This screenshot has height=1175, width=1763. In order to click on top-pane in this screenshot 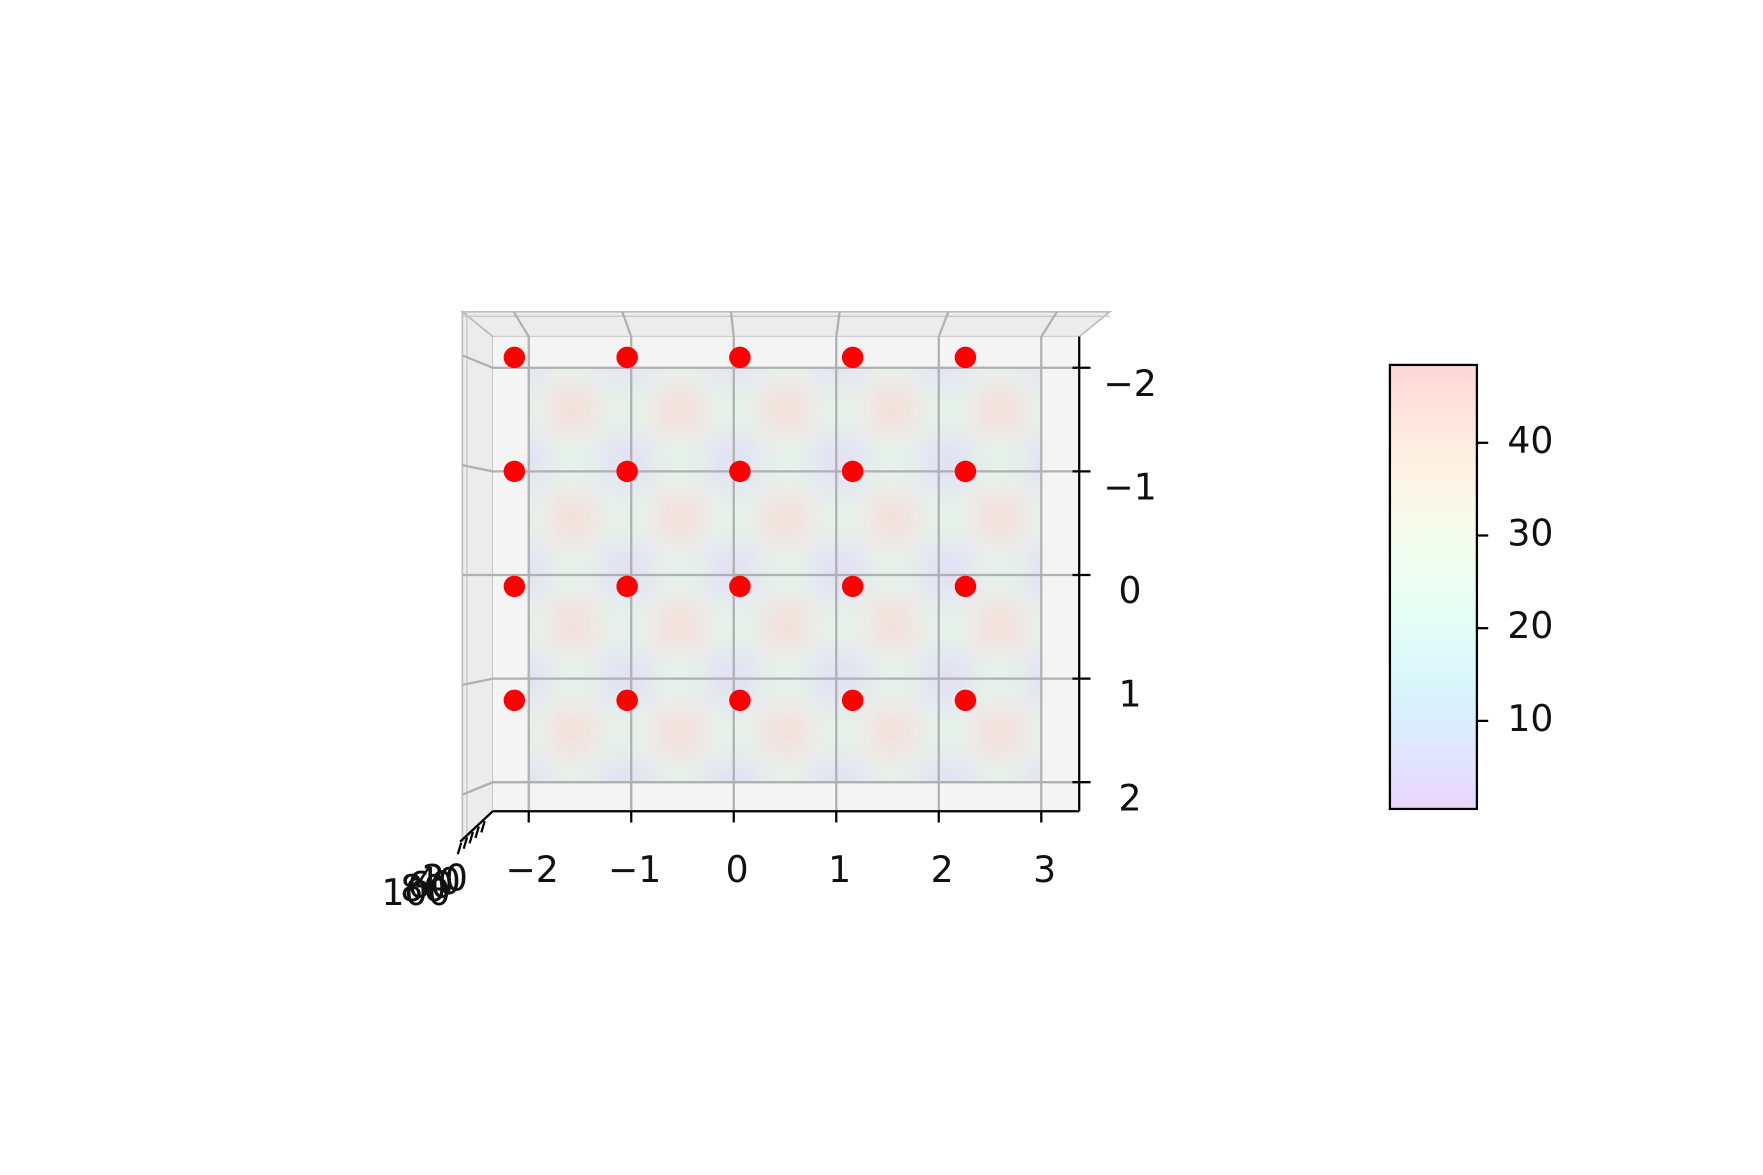, I will do `click(786, 324)`.